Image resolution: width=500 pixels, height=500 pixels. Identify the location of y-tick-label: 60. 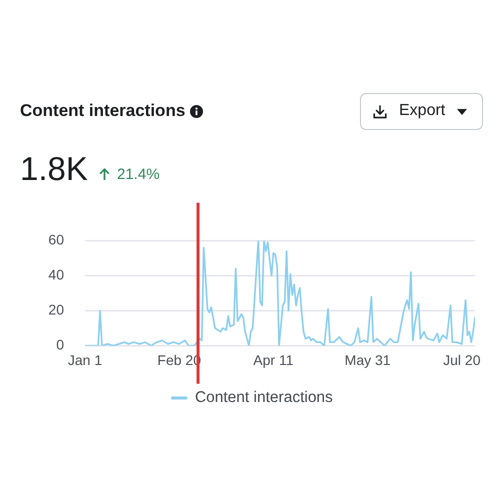
(56, 240).